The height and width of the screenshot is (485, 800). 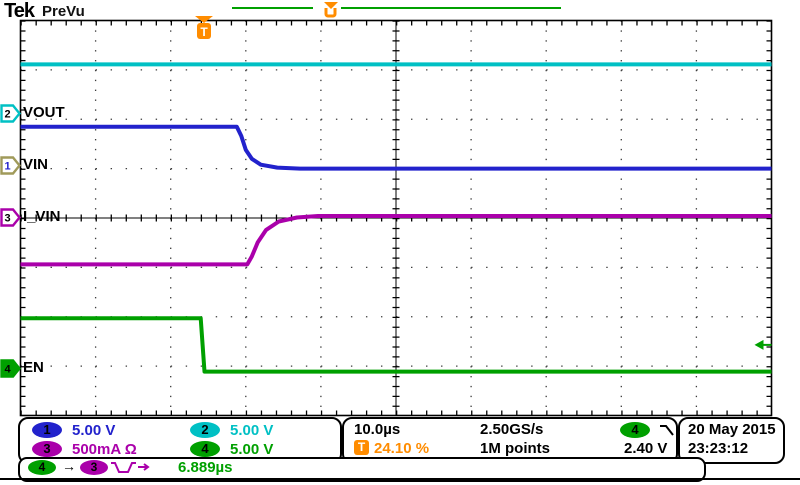 I want to click on measurement-from-badge: 4, so click(x=42, y=467).